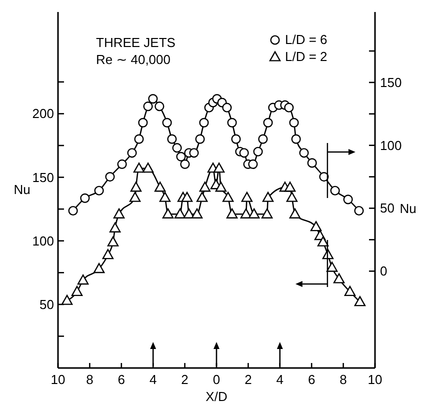  I want to click on annotation: THREE JETS, so click(136, 42).